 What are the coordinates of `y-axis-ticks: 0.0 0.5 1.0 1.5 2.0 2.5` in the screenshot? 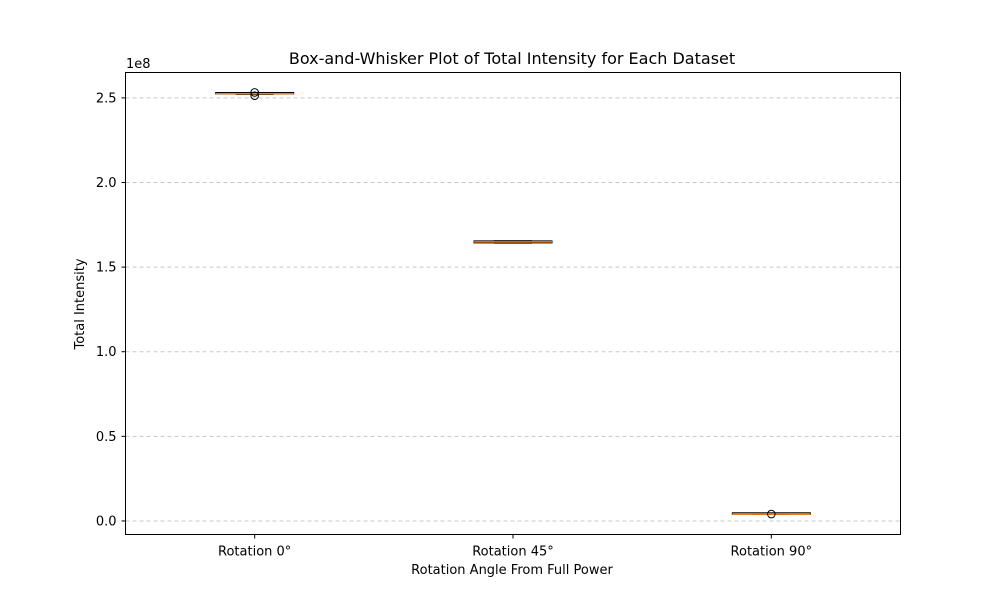 It's located at (111, 310).